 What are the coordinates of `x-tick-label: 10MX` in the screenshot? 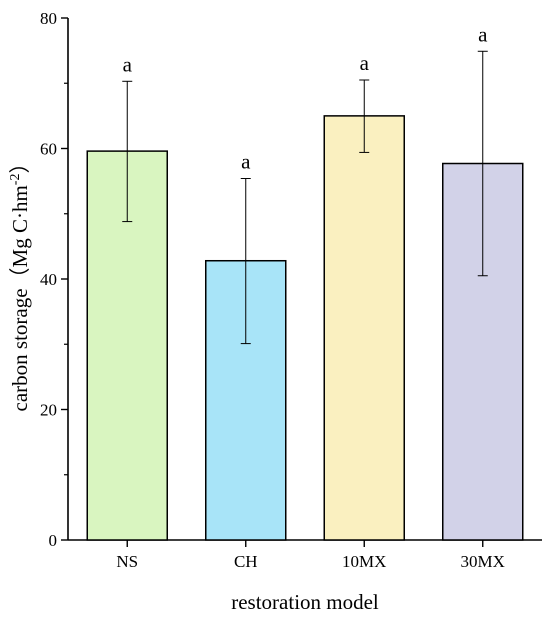 It's located at (364, 561).